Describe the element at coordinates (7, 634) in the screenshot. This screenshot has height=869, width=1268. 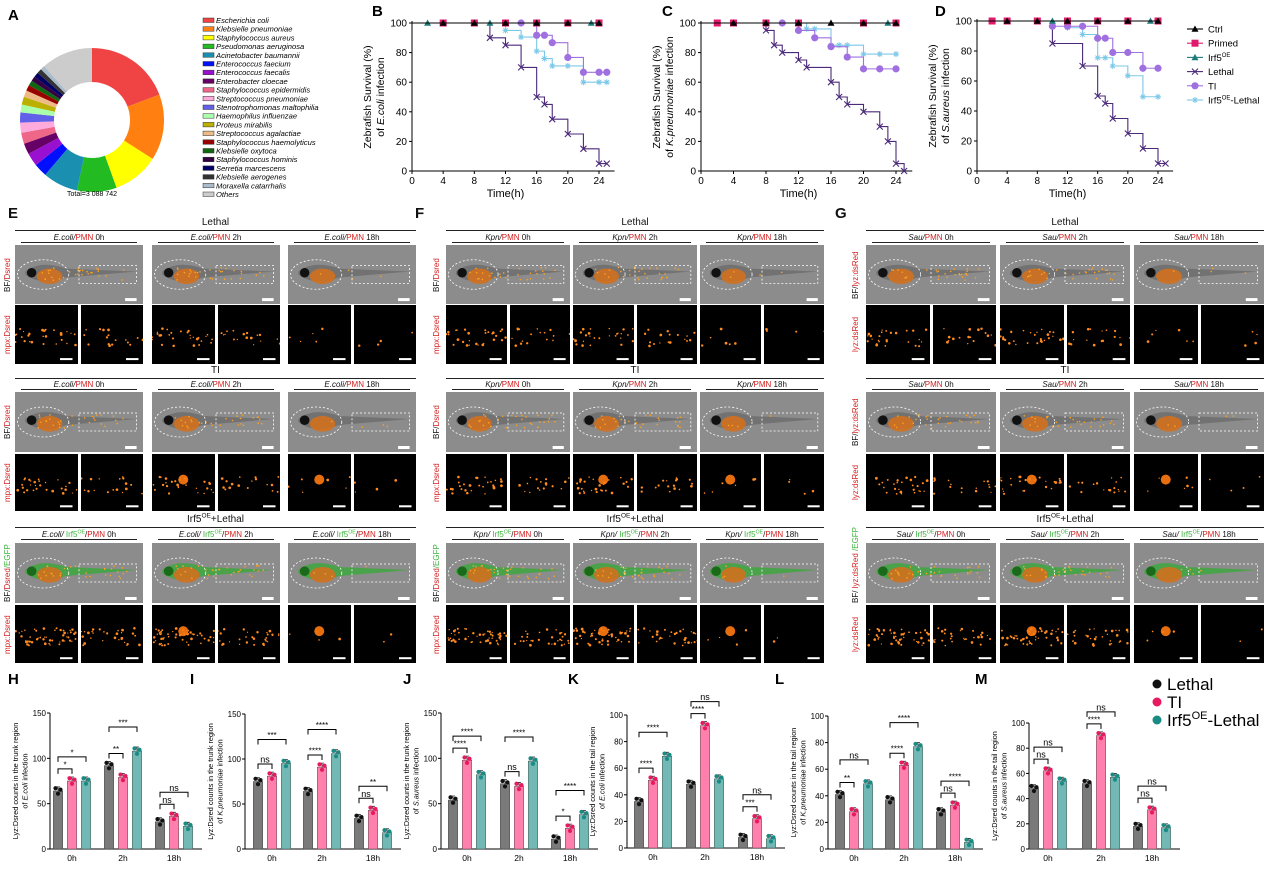
I see `side-label-part: mpx:Dsred` at that location.